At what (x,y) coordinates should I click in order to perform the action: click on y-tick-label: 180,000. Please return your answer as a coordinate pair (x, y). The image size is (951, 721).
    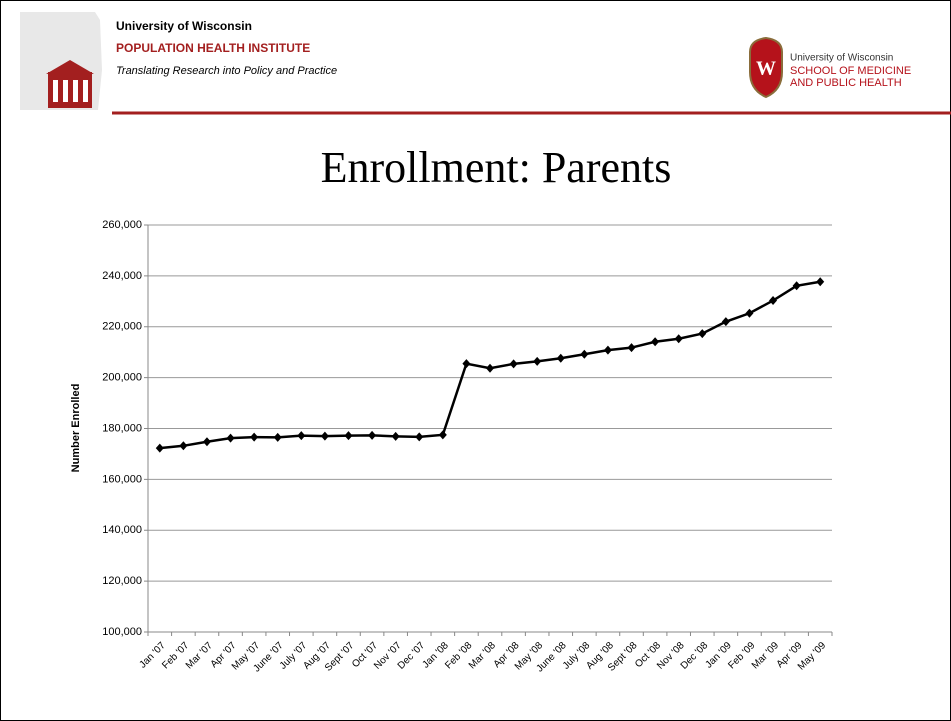
    Looking at the image, I should click on (122, 428).